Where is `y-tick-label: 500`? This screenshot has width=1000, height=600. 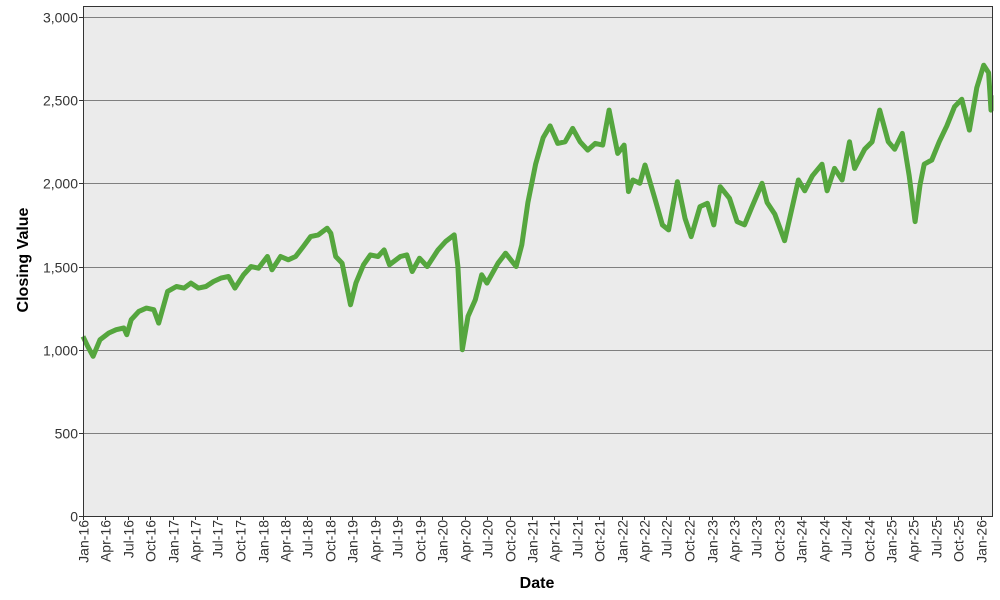 y-tick-label: 500 is located at coordinates (67, 434).